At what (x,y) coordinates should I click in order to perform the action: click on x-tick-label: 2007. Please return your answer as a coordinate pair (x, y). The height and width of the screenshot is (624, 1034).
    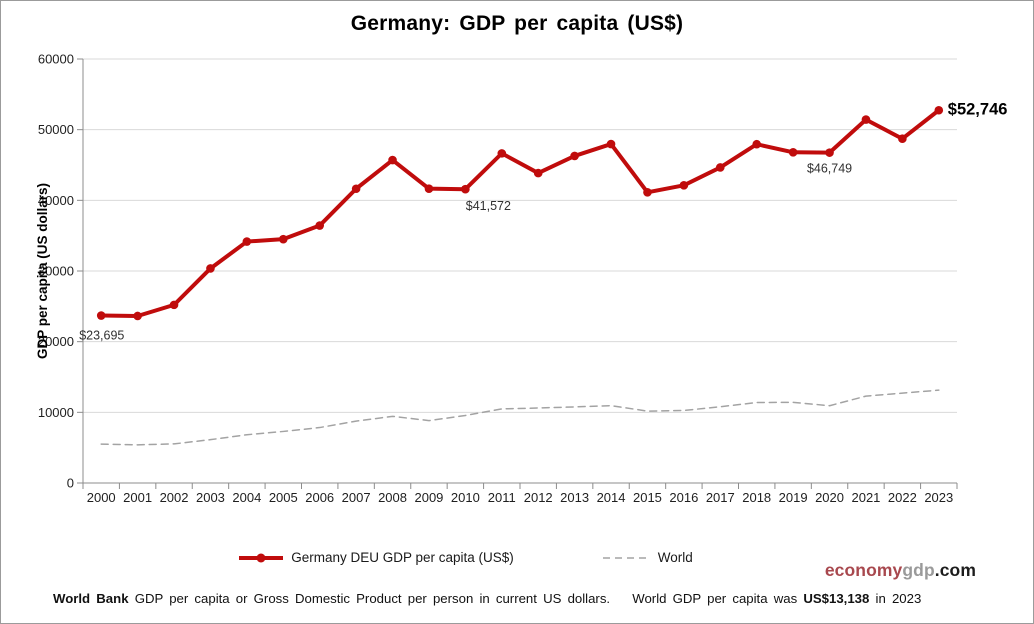
    Looking at the image, I should click on (356, 497).